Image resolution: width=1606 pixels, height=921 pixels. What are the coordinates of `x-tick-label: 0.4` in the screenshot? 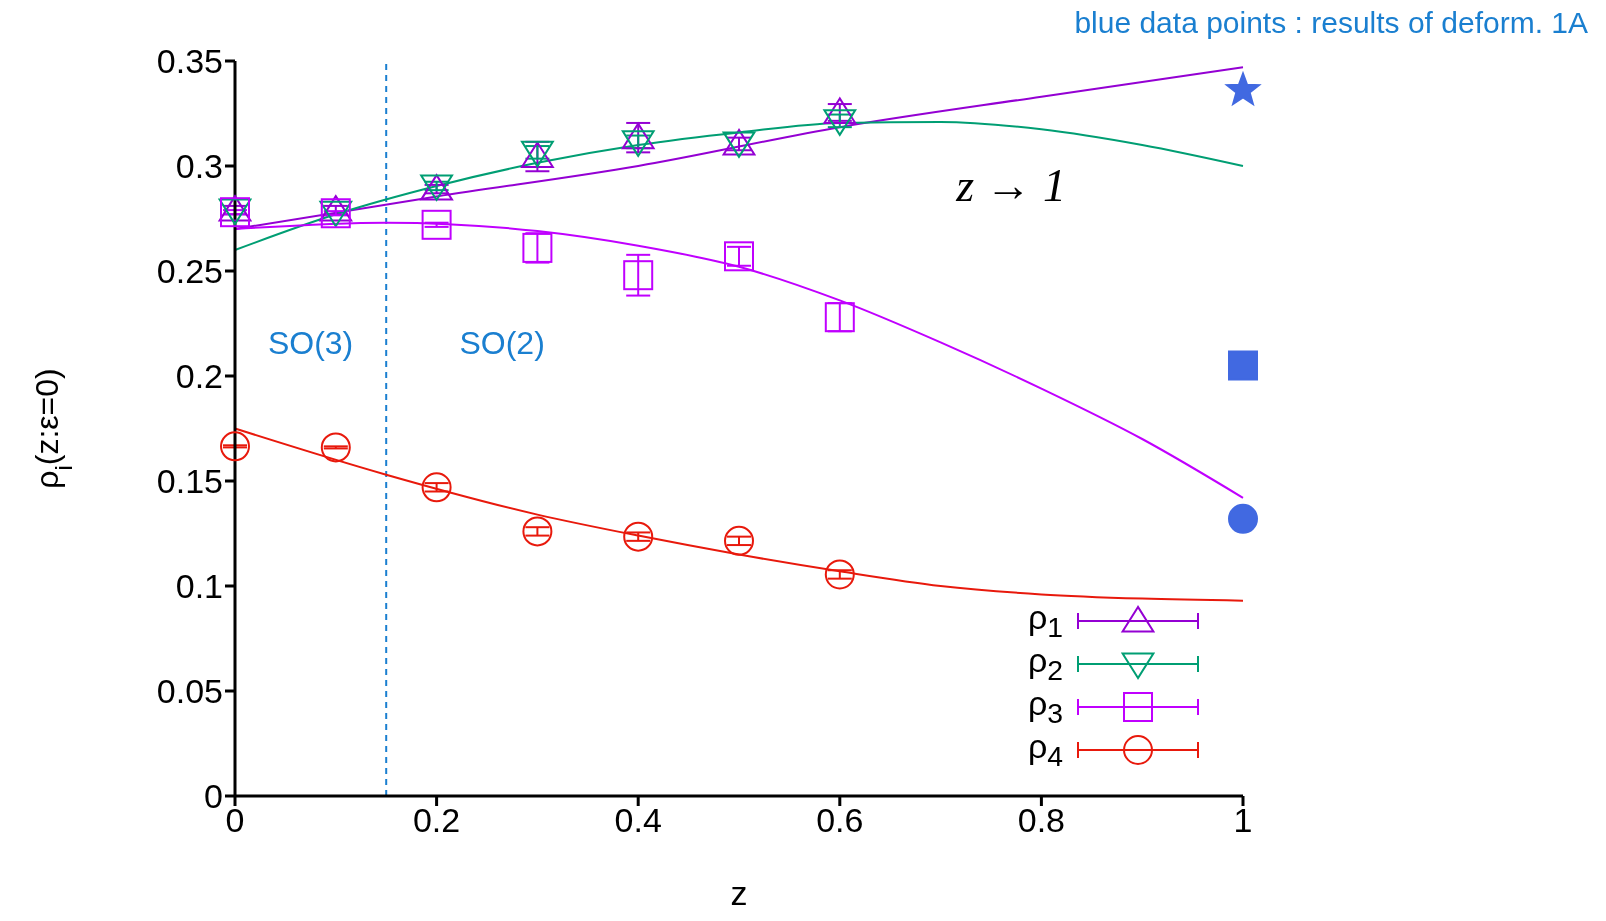 It's located at (638, 820).